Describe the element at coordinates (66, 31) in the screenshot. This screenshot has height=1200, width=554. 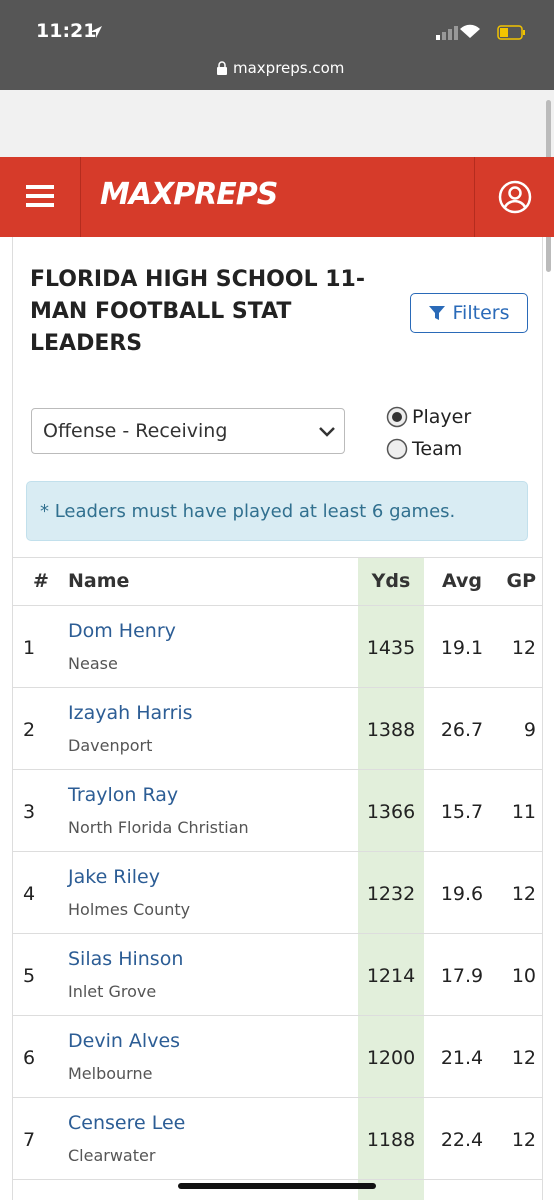
I see `time: 11:21` at that location.